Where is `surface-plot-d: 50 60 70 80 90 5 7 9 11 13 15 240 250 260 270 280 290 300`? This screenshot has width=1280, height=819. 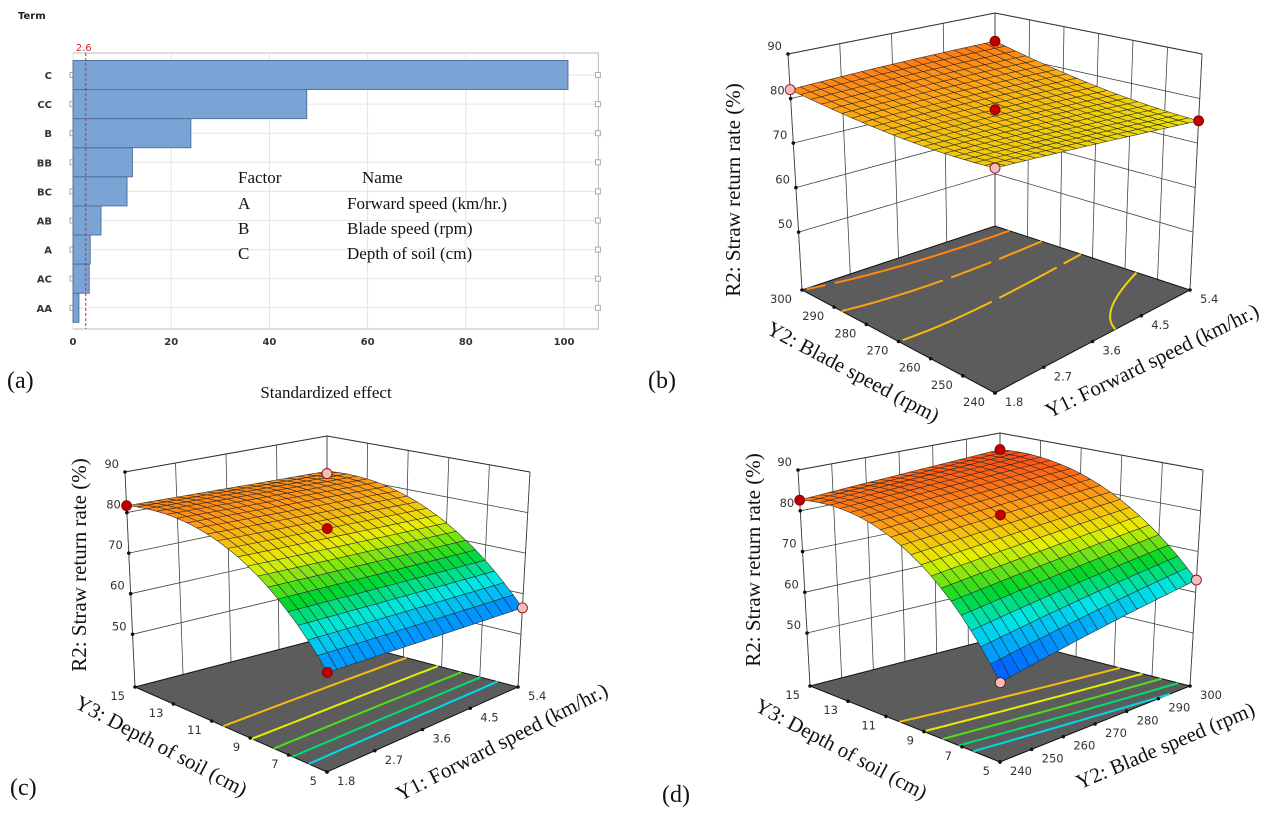 surface-plot-d: 50 60 70 80 90 5 7 9 11 13 15 240 250 260 270 280 290 300 is located at coordinates (999, 605).